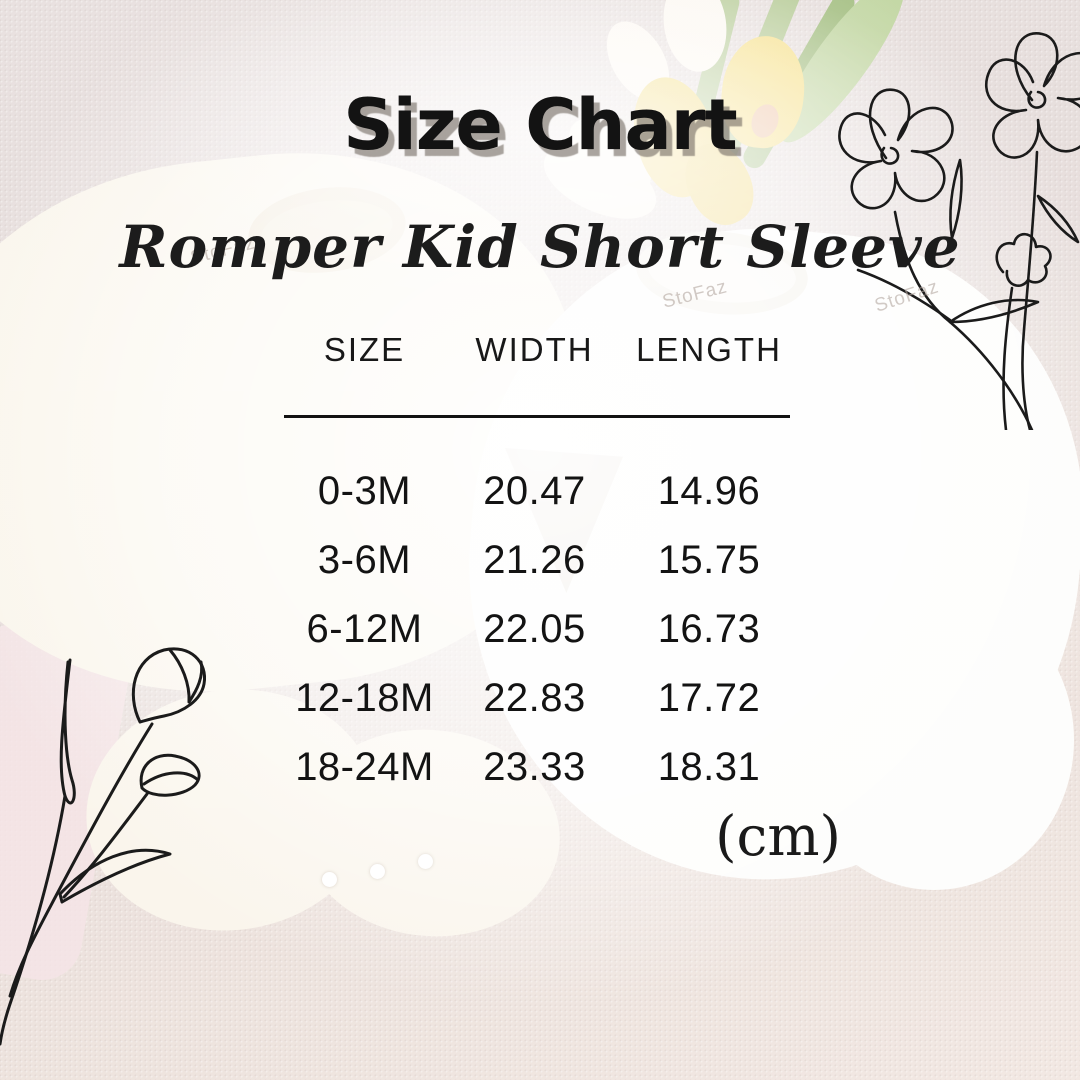 This screenshot has height=1080, width=1080. I want to click on header-divider-line, so click(537, 416).